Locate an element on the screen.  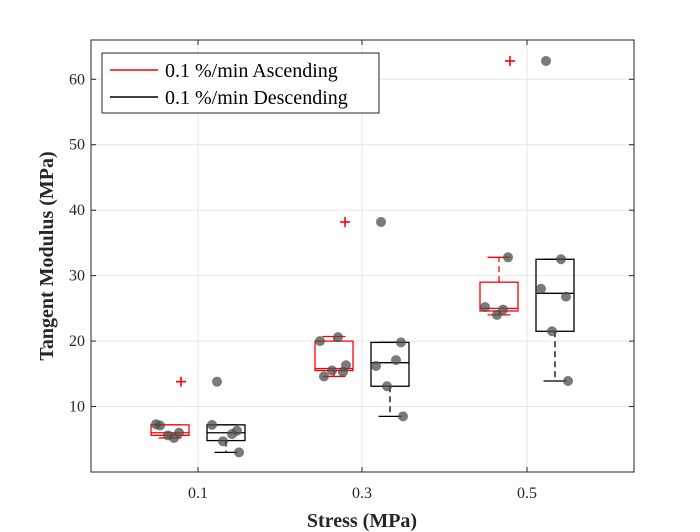
y-tick-label: 30 is located at coordinates (77, 276).